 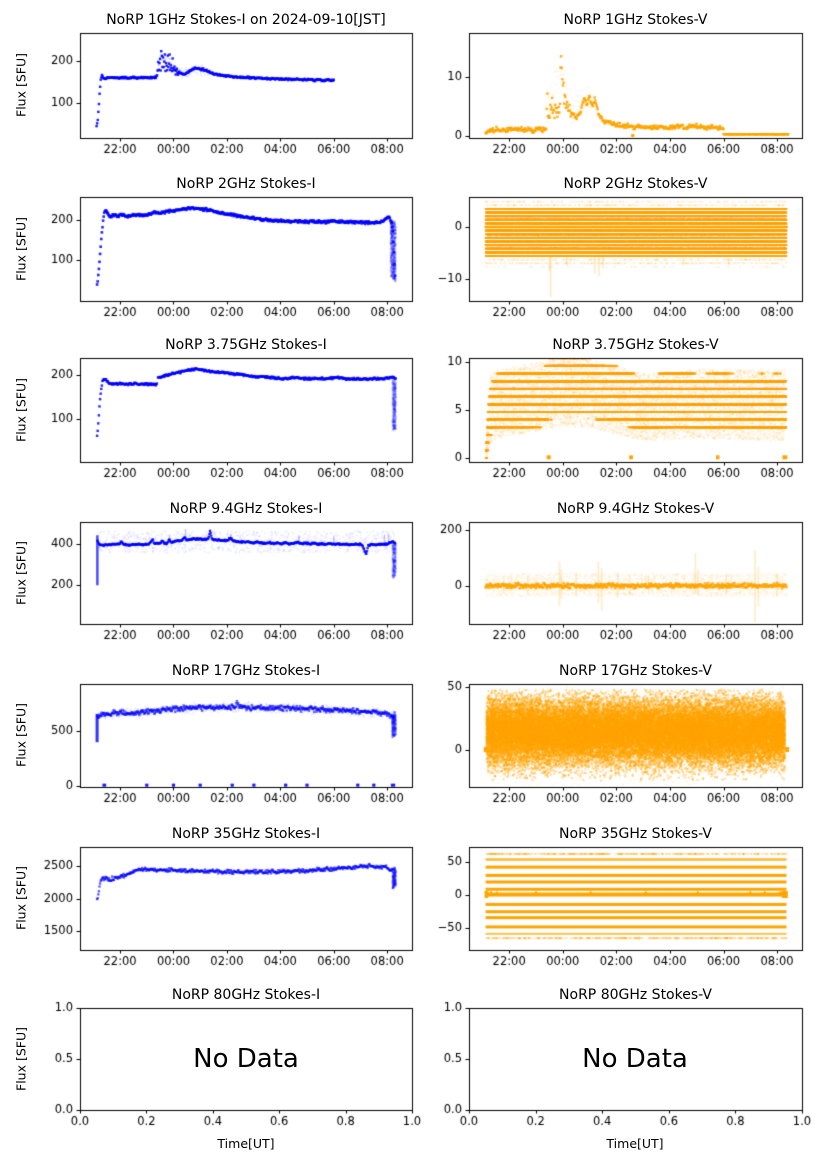 I want to click on ylabel-flux-row4: Flux [SFU], so click(x=21, y=573).